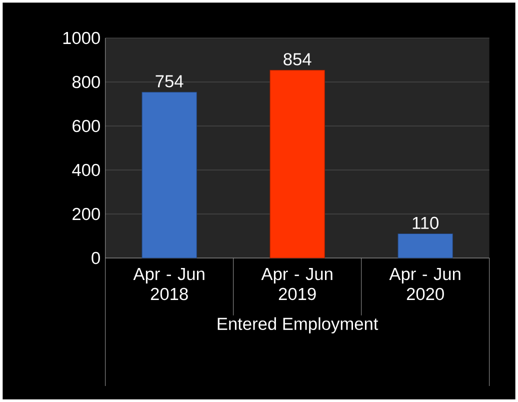 Image resolution: width=518 pixels, height=402 pixels. Describe the element at coordinates (86, 82) in the screenshot. I see `y-tick-label: 800` at that location.